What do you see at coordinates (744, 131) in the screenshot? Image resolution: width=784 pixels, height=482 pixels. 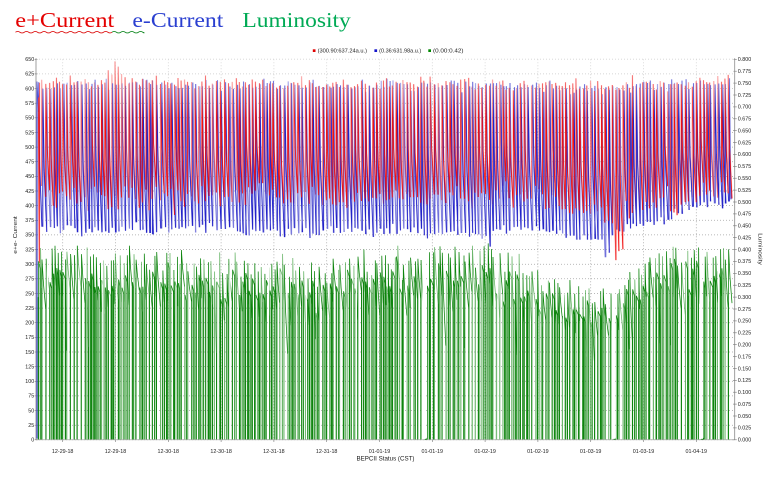 I see `svg-text: 0.650` at bounding box center [744, 131].